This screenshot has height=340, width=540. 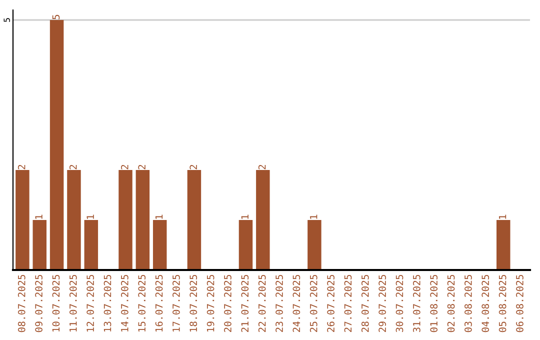 What do you see at coordinates (314, 303) in the screenshot?
I see `x-tick-label: 25.07.2025` at bounding box center [314, 303].